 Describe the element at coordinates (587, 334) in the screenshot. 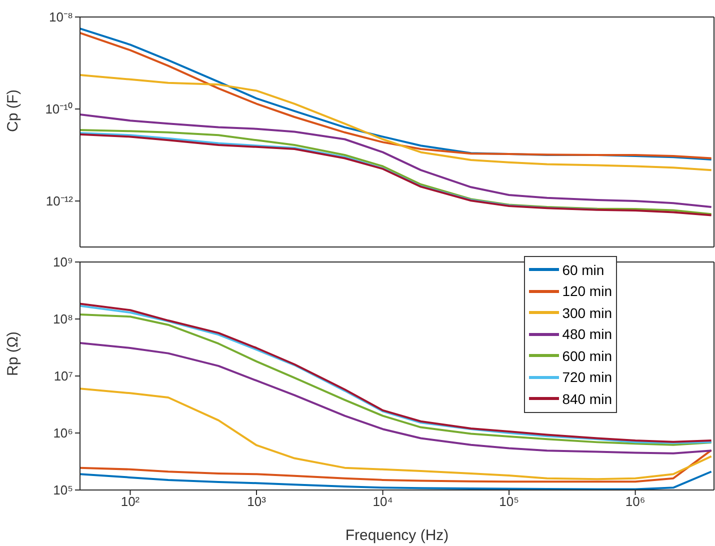

I see `legend-label: 480 min` at that location.